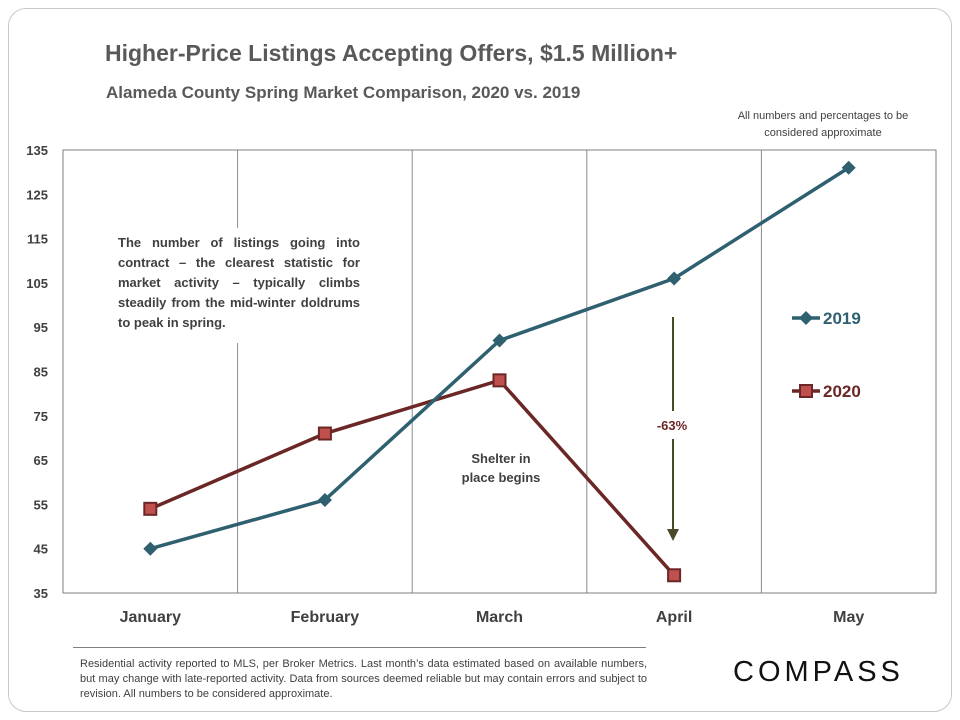  I want to click on y-tick-label: 115, so click(37, 239).